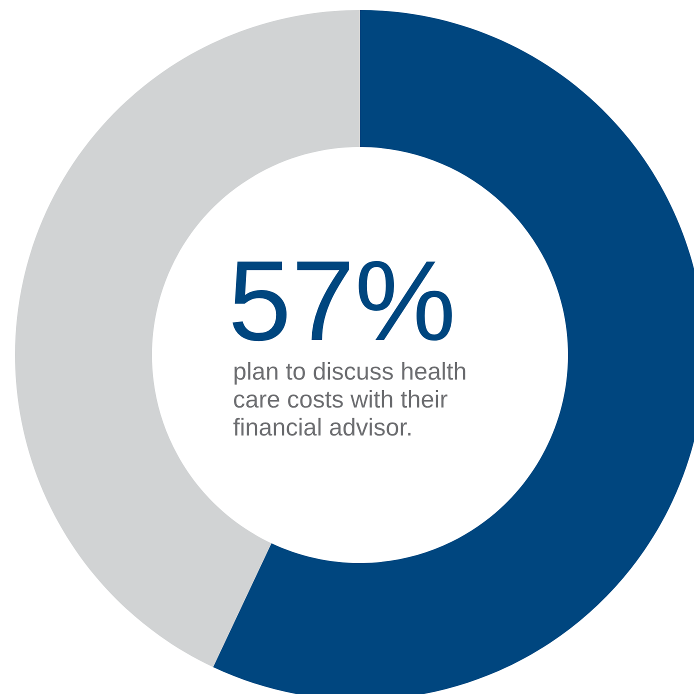  I want to click on text: 57%, so click(342, 301).